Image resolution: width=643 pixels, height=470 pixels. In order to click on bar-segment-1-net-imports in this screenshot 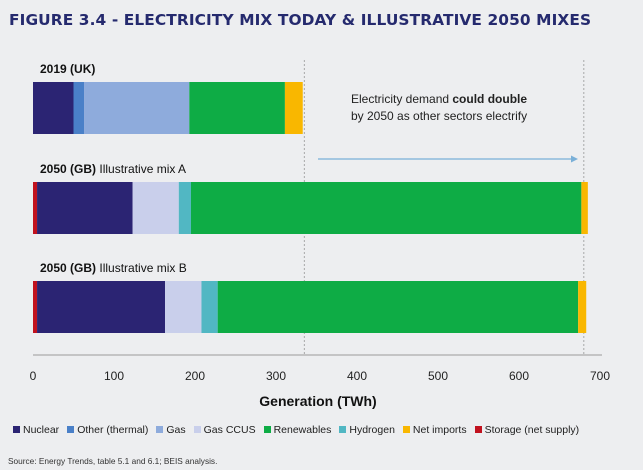, I will do `click(584, 208)`.